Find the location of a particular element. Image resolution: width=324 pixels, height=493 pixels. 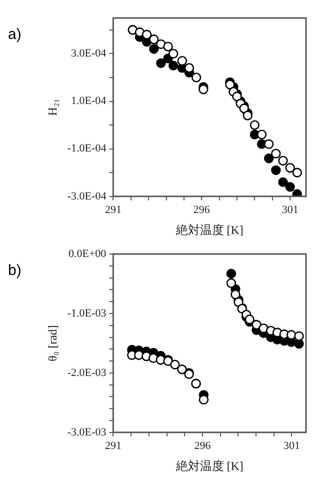

y-tick-label: 1.0E-04 is located at coordinates (89, 101).